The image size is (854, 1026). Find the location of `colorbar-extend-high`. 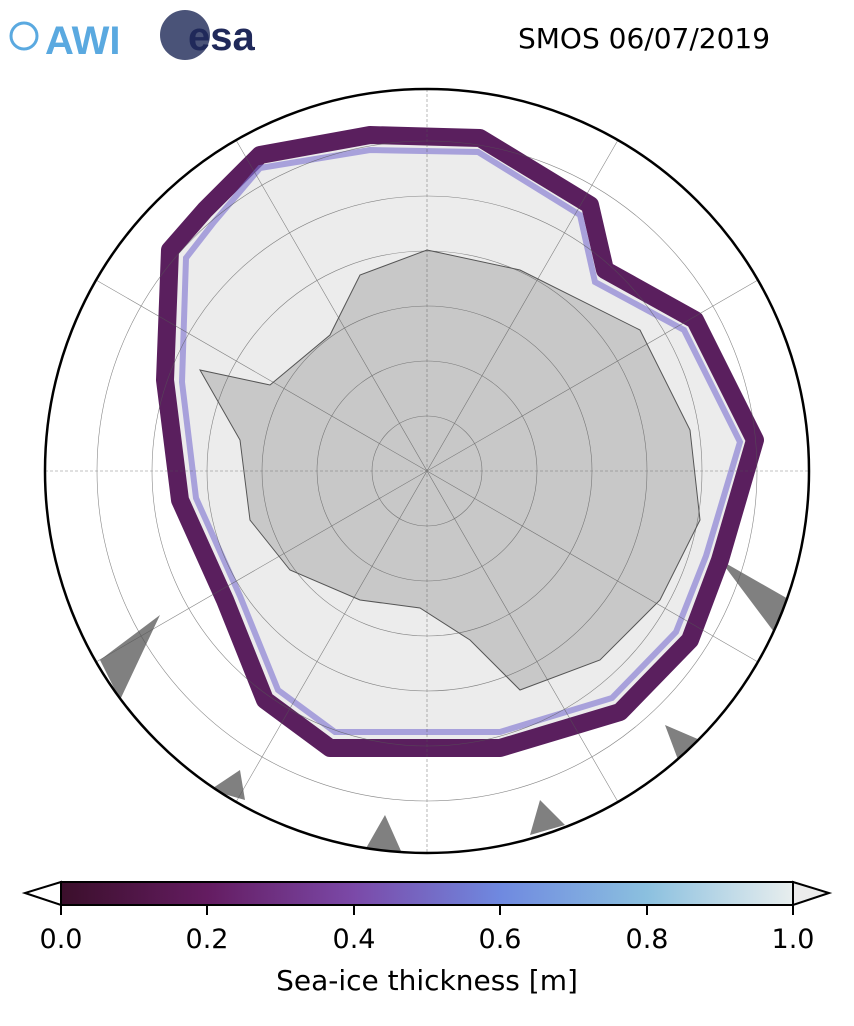

colorbar-extend-high is located at coordinates (812, 893).